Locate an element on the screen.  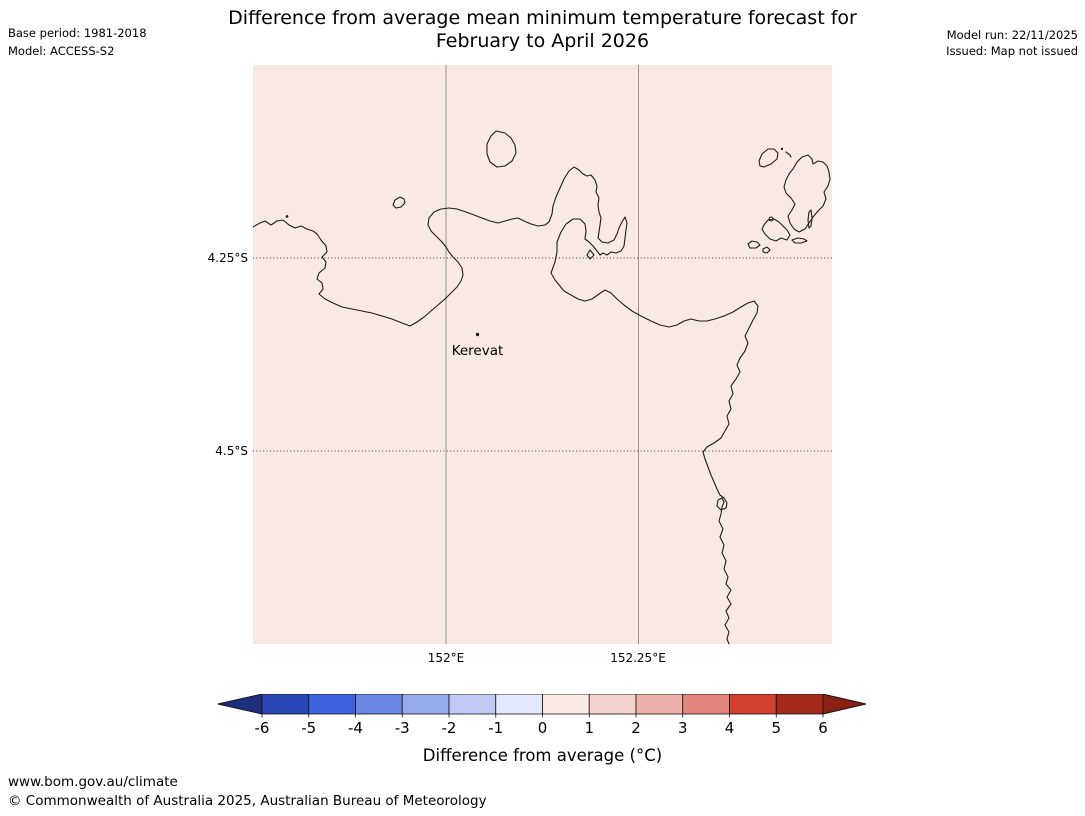
cbar-tick-label: 1 is located at coordinates (589, 728).